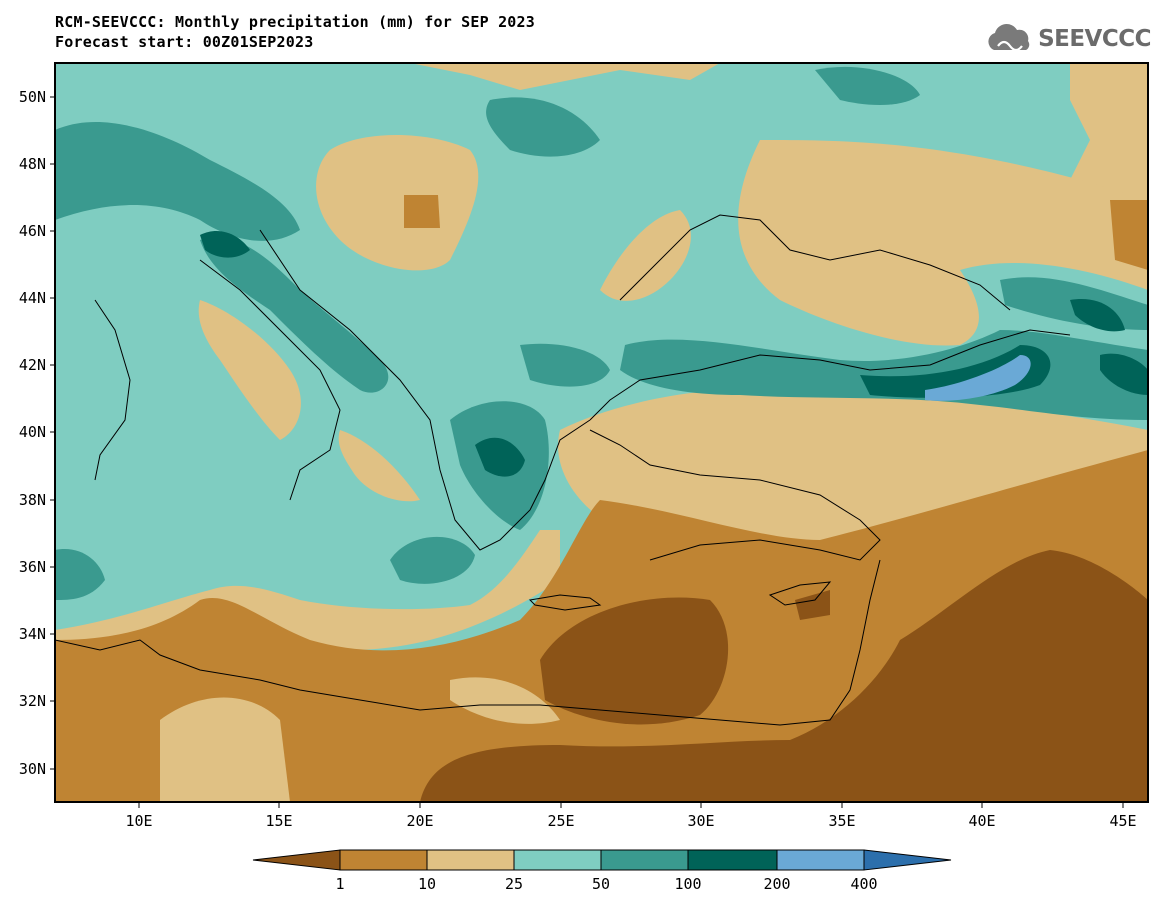 This screenshot has width=1165, height=907. What do you see at coordinates (397, 203) in the screenshot?
I see `field-10-25-pannonian` at bounding box center [397, 203].